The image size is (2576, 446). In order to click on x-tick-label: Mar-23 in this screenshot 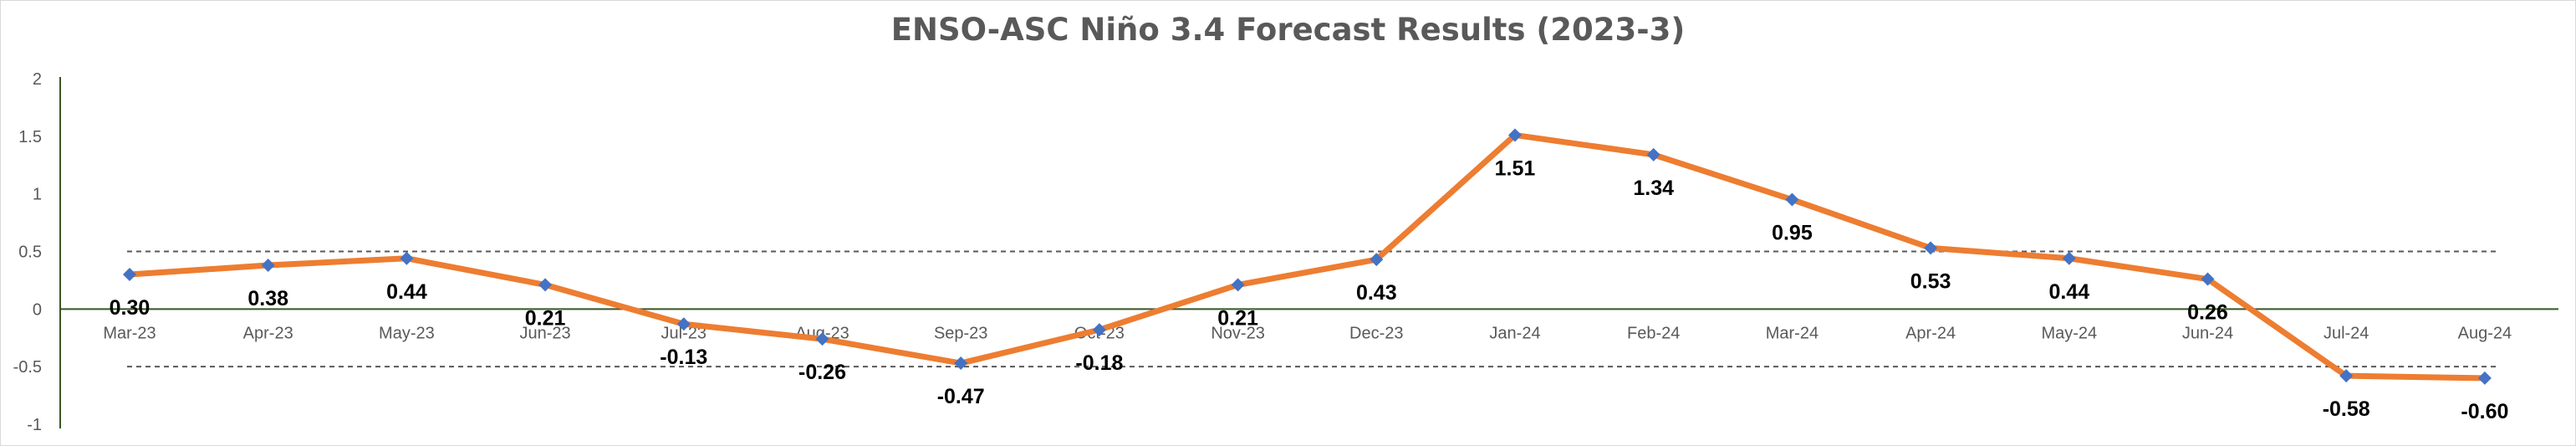, I will do `click(129, 333)`.